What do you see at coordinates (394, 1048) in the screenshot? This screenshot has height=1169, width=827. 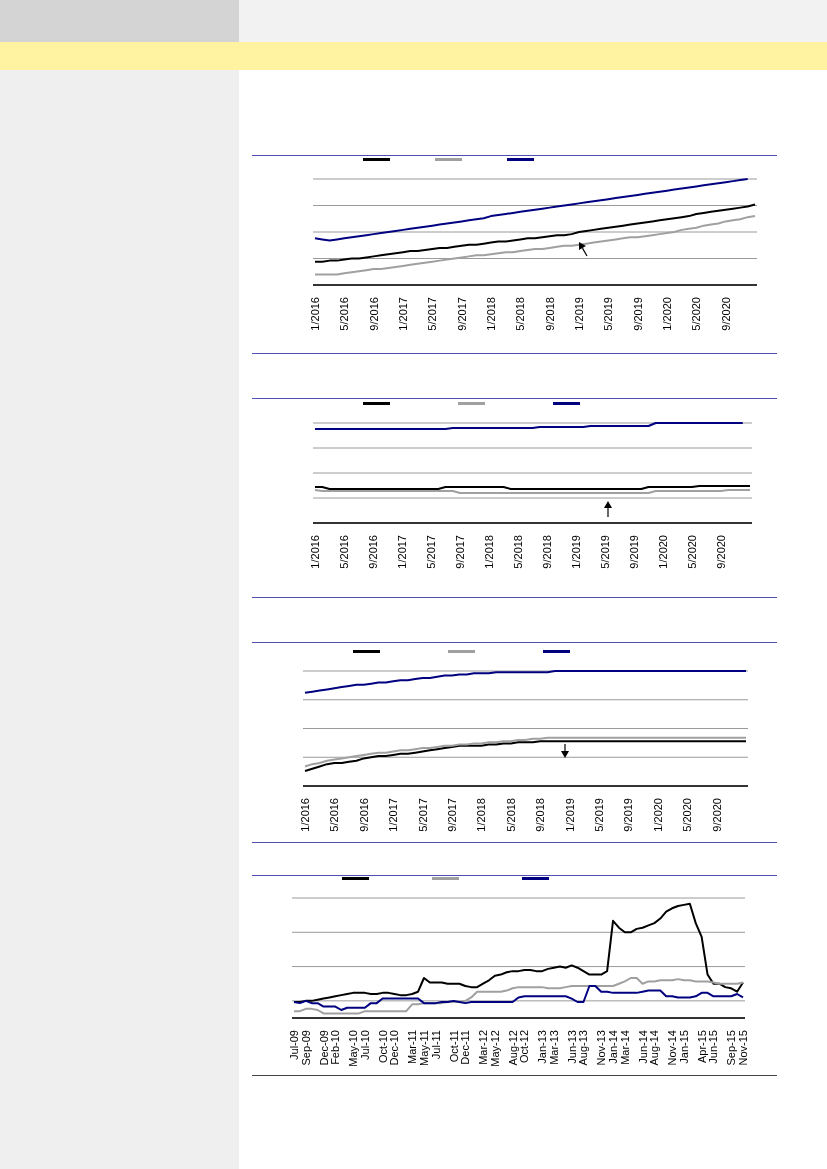 I see `x-tick-label: Dec-10` at bounding box center [394, 1048].